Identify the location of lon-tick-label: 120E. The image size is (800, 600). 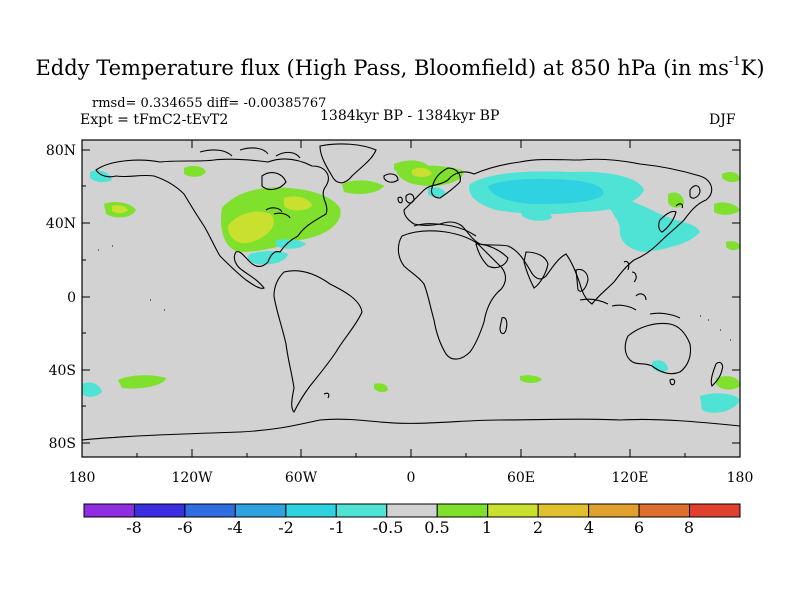
(630, 478).